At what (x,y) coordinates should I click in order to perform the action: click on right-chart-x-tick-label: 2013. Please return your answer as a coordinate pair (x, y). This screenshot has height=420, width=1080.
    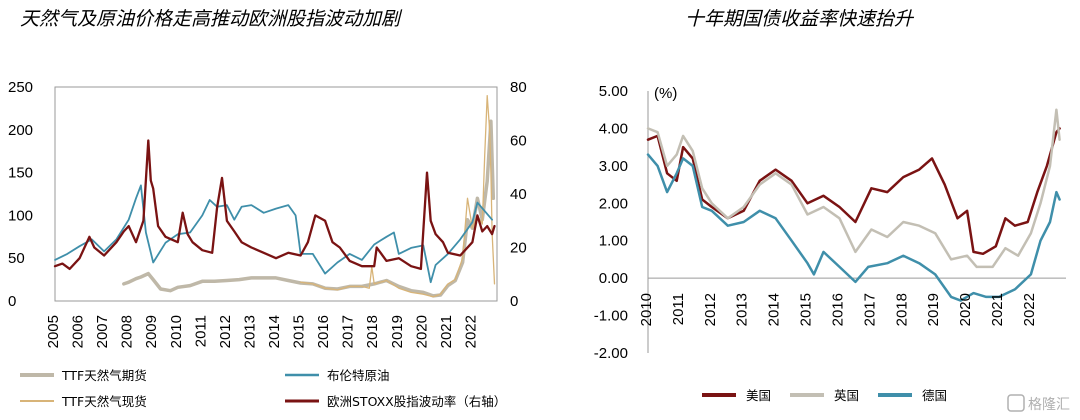
    Looking at the image, I should click on (742, 309).